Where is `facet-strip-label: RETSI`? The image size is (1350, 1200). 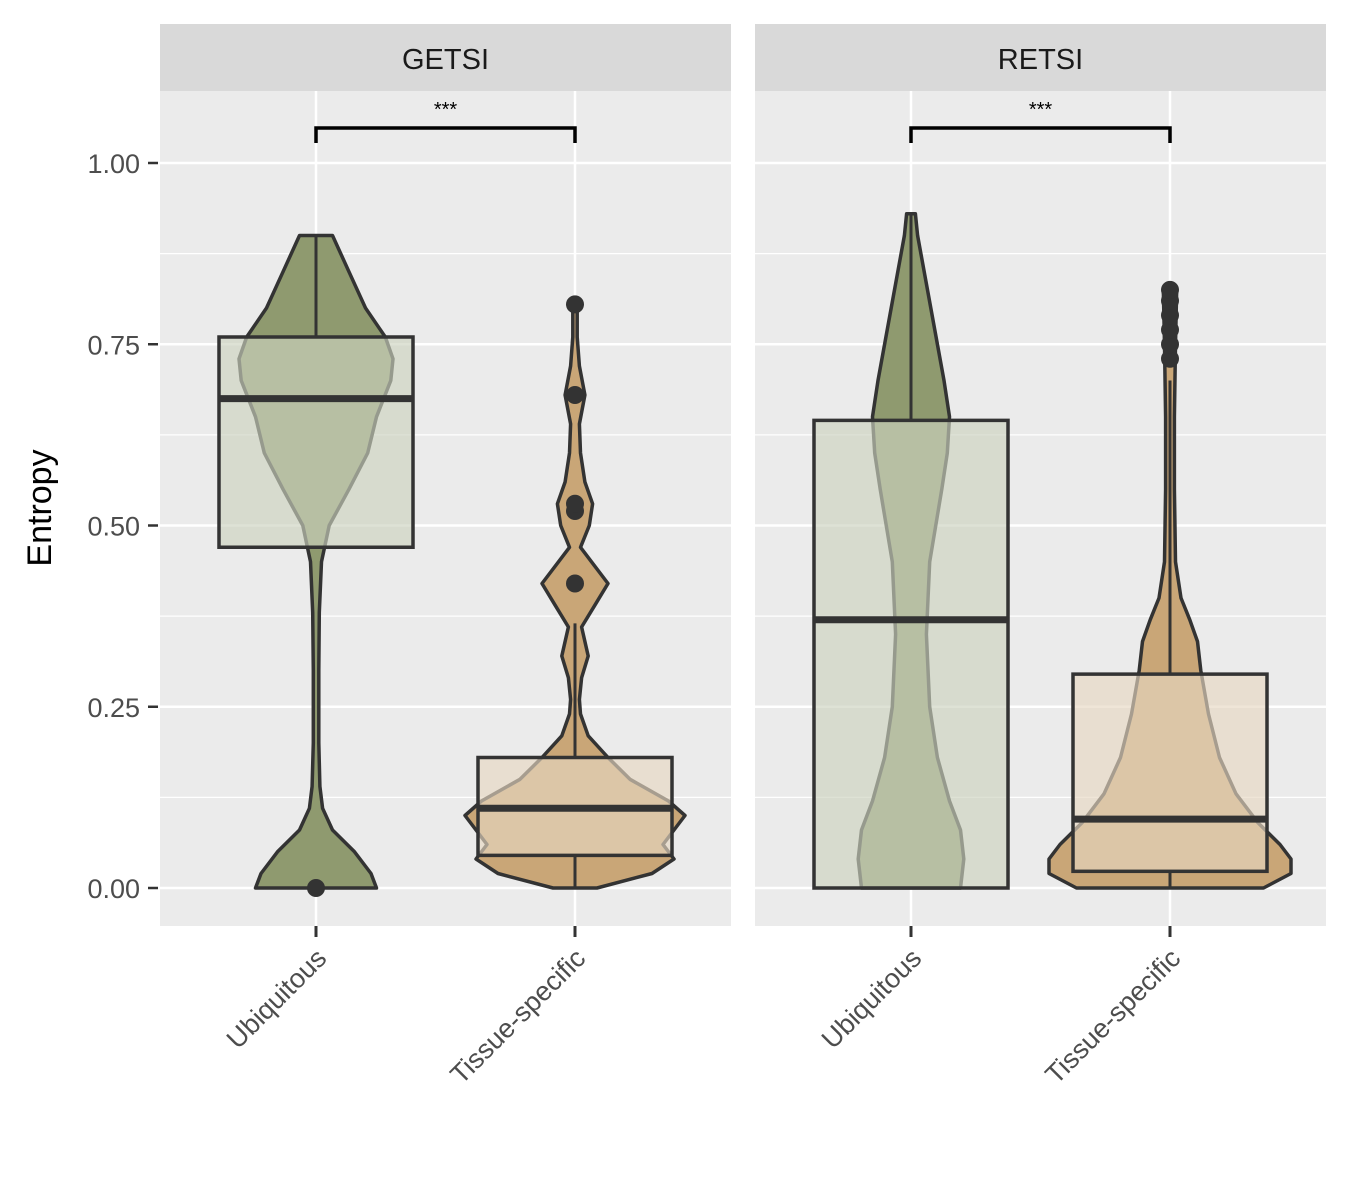 facet-strip-label: RETSI is located at coordinates (1040, 60).